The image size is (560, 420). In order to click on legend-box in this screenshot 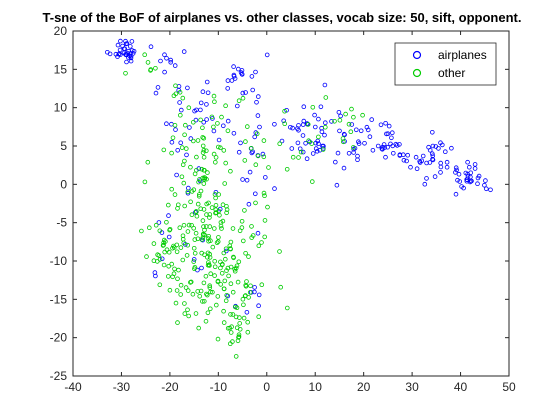, I will do `click(445, 64)`.